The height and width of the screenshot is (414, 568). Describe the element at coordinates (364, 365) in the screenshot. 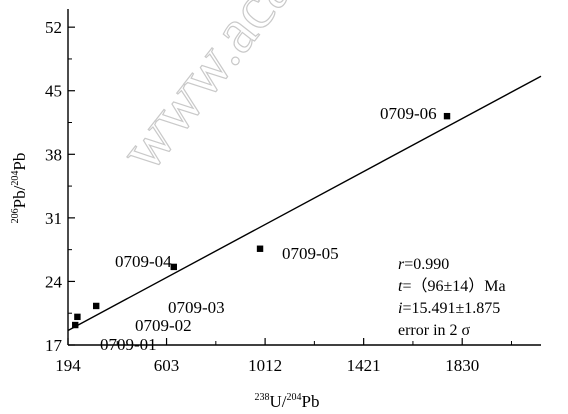

I see `x-tick-label: 1421` at that location.